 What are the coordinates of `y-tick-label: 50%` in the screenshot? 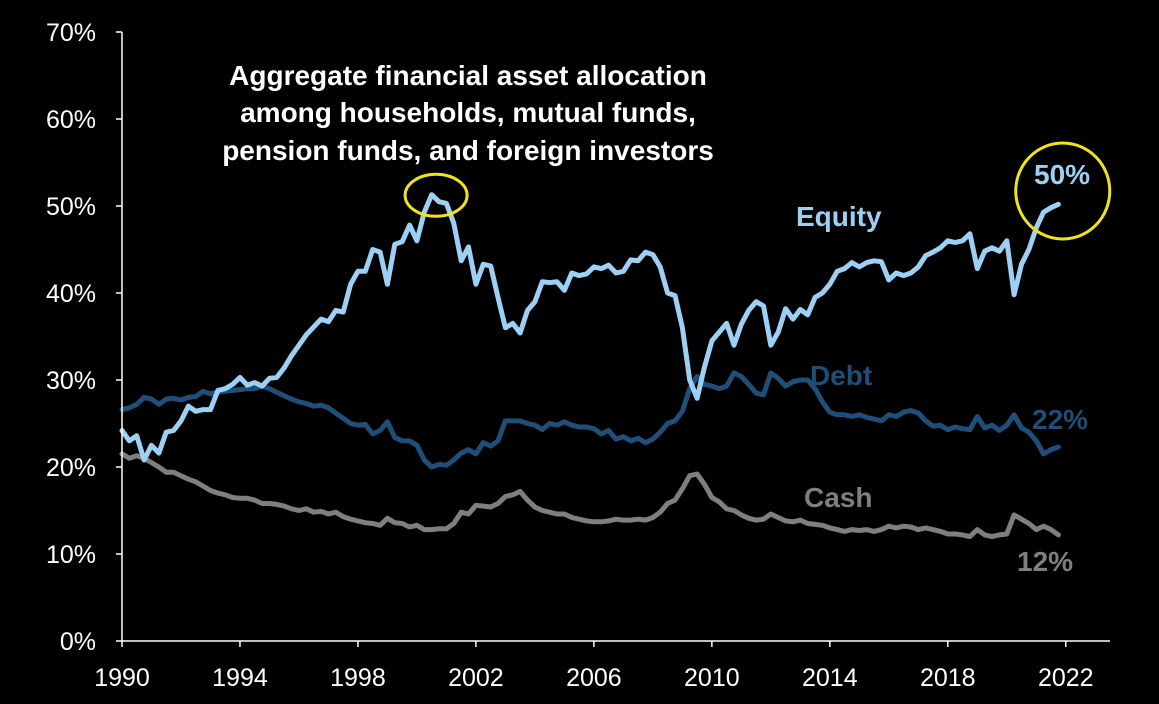 It's located at (71, 207).